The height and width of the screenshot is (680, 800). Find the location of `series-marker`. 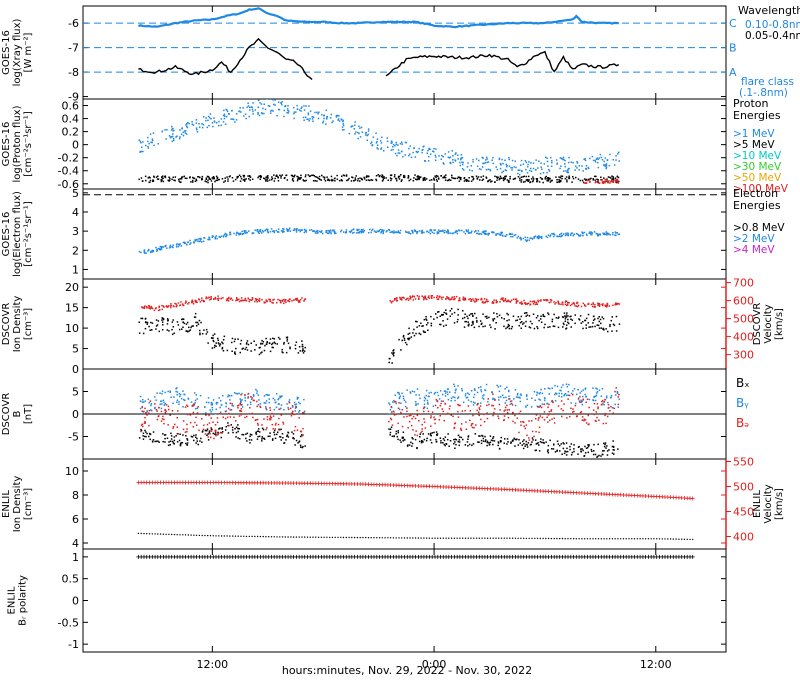

series-marker is located at coordinates (357, 537).